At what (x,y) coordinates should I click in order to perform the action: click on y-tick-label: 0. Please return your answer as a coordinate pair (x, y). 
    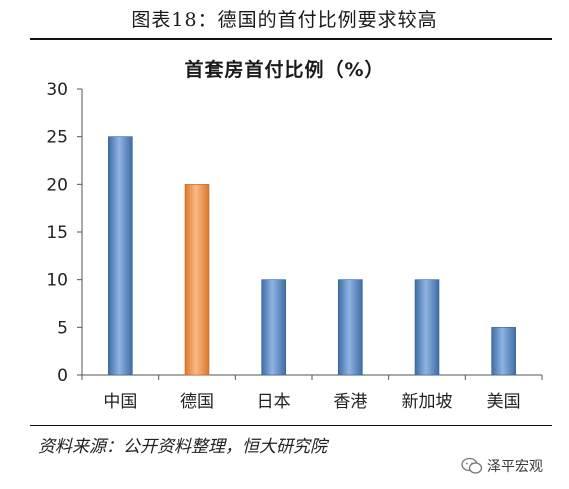
    Looking at the image, I should click on (62, 376).